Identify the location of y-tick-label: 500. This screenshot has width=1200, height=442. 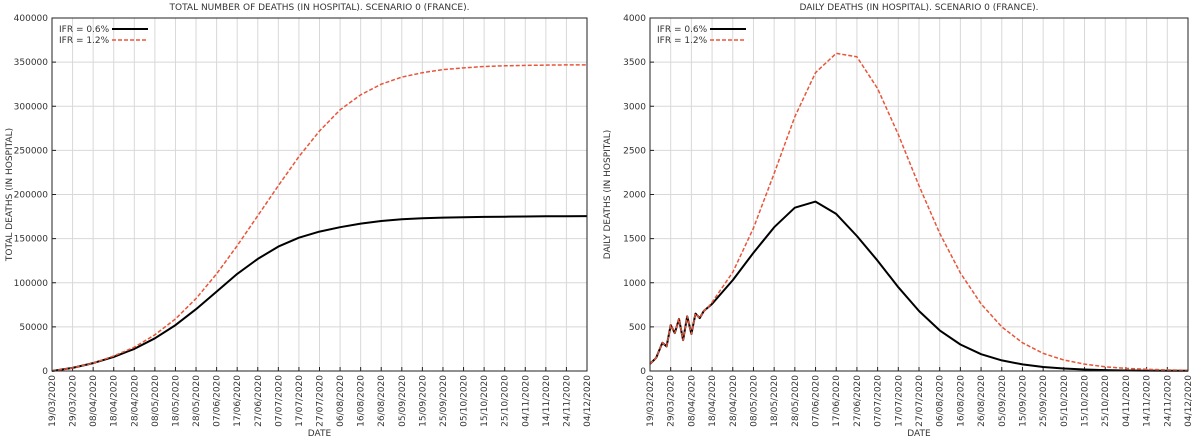
(637, 328).